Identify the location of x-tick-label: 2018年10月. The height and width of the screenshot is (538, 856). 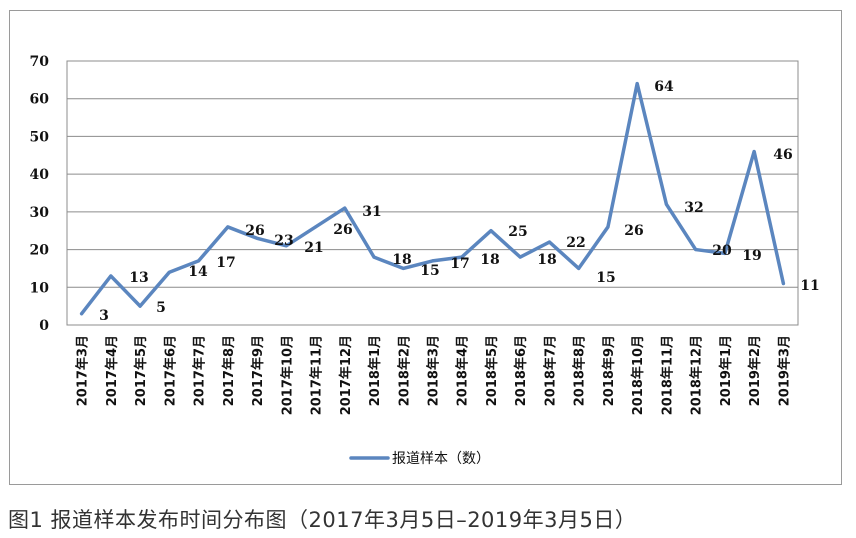
(638, 375).